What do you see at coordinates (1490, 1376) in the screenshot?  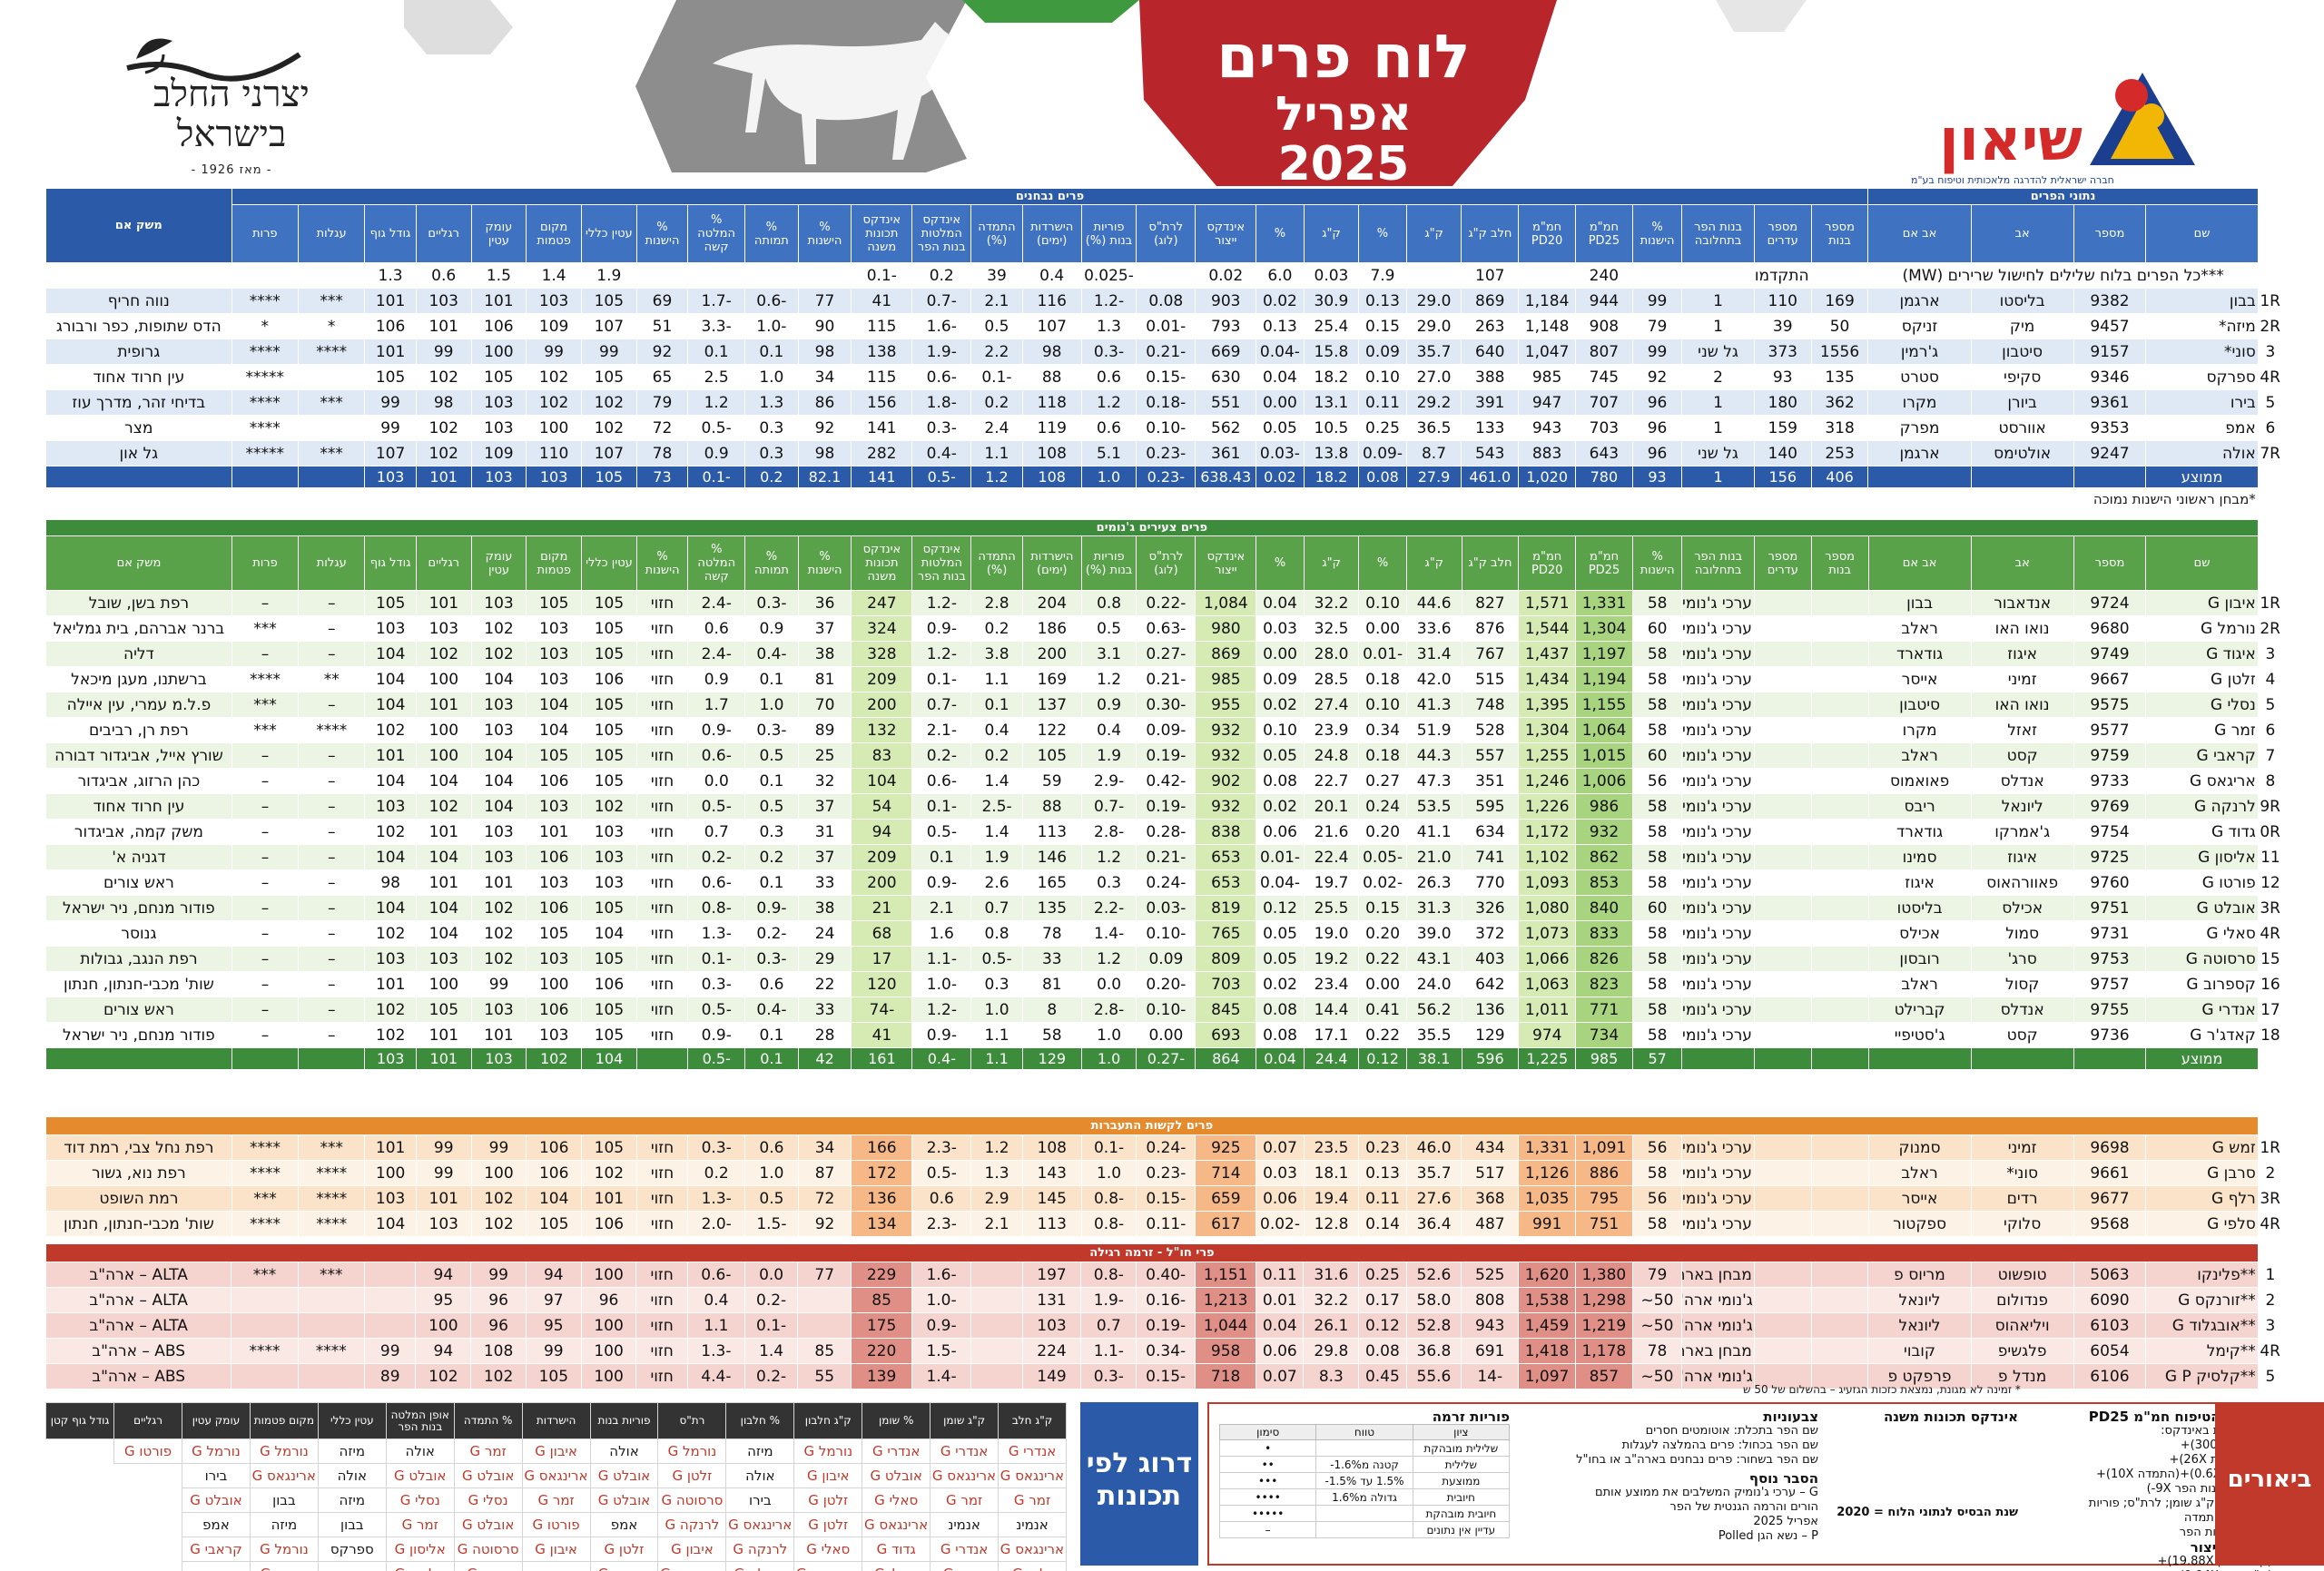 I see `cell-milk: -14` at bounding box center [1490, 1376].